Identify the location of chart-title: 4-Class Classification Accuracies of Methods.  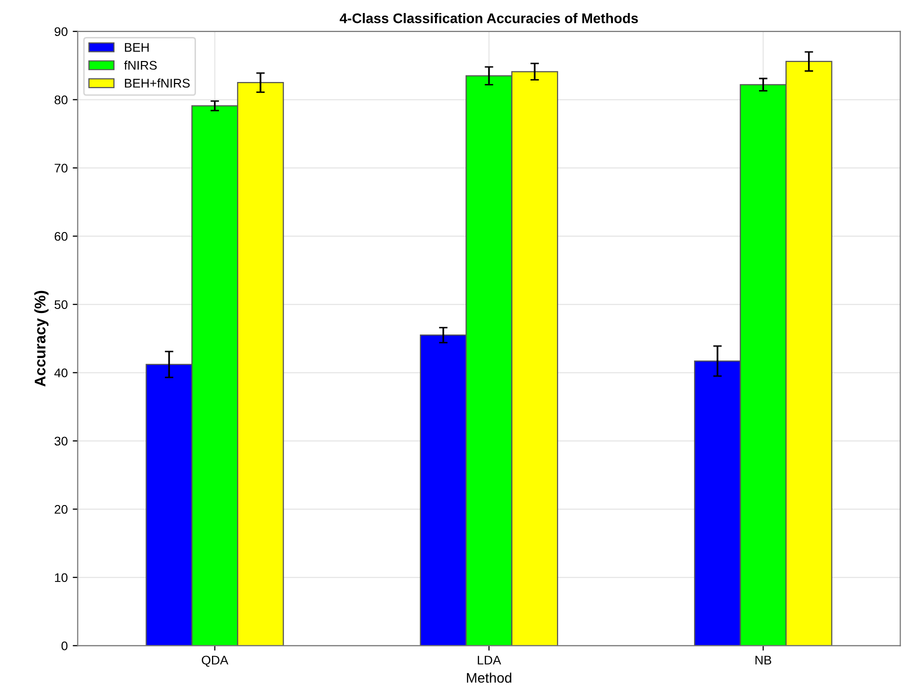
(489, 18).